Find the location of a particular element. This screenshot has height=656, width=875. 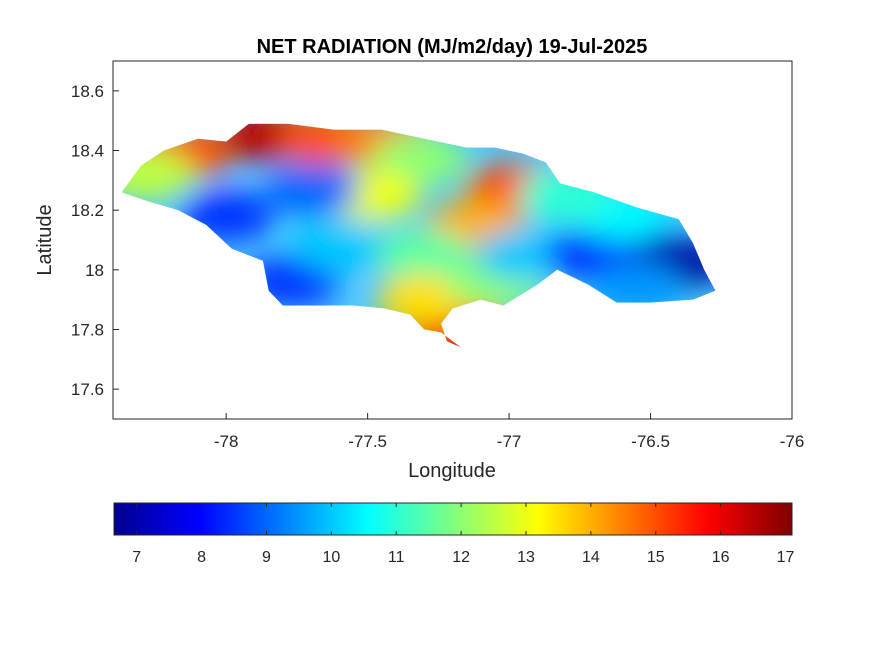

x-tick-label: -77 is located at coordinates (509, 441).